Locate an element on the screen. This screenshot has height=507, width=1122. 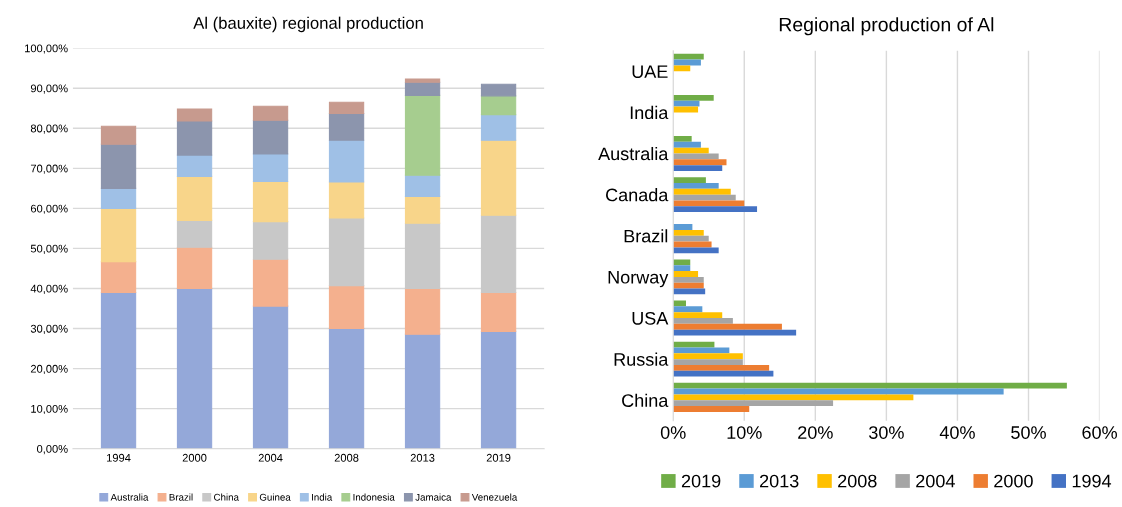
x-tick-label: 40% is located at coordinates (957, 432).